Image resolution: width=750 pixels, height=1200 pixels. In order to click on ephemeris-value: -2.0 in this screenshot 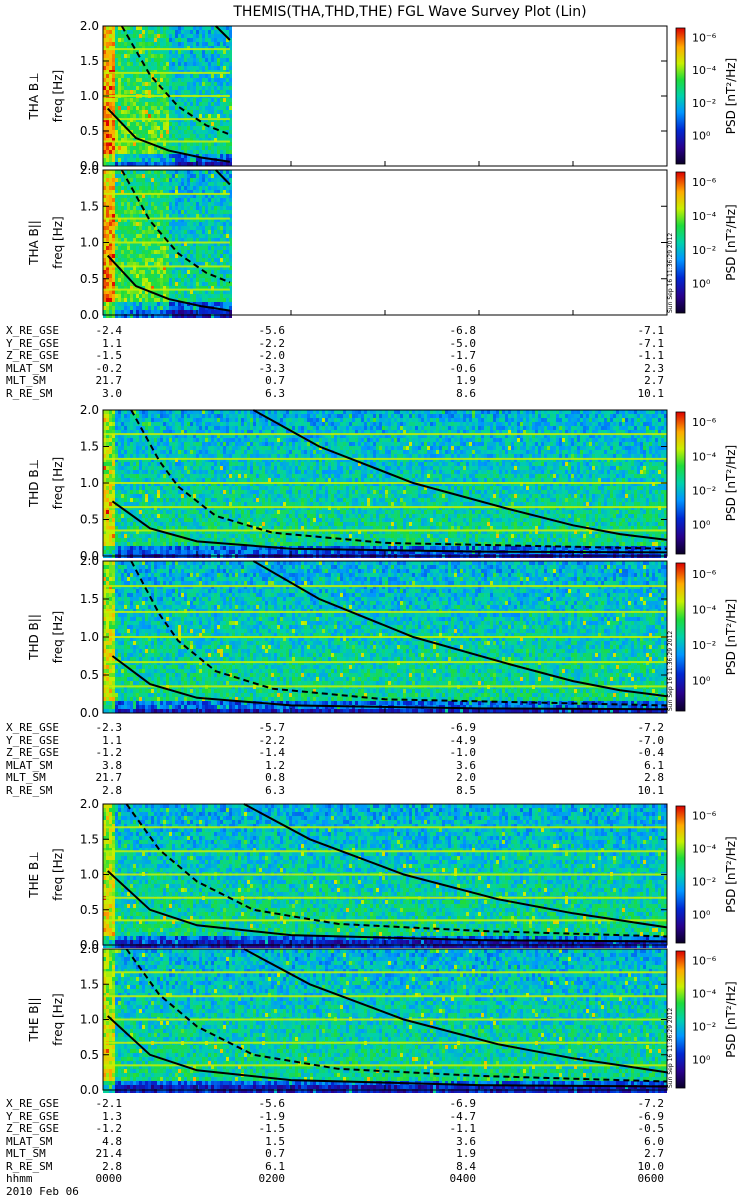, I will do `click(272, 356)`.